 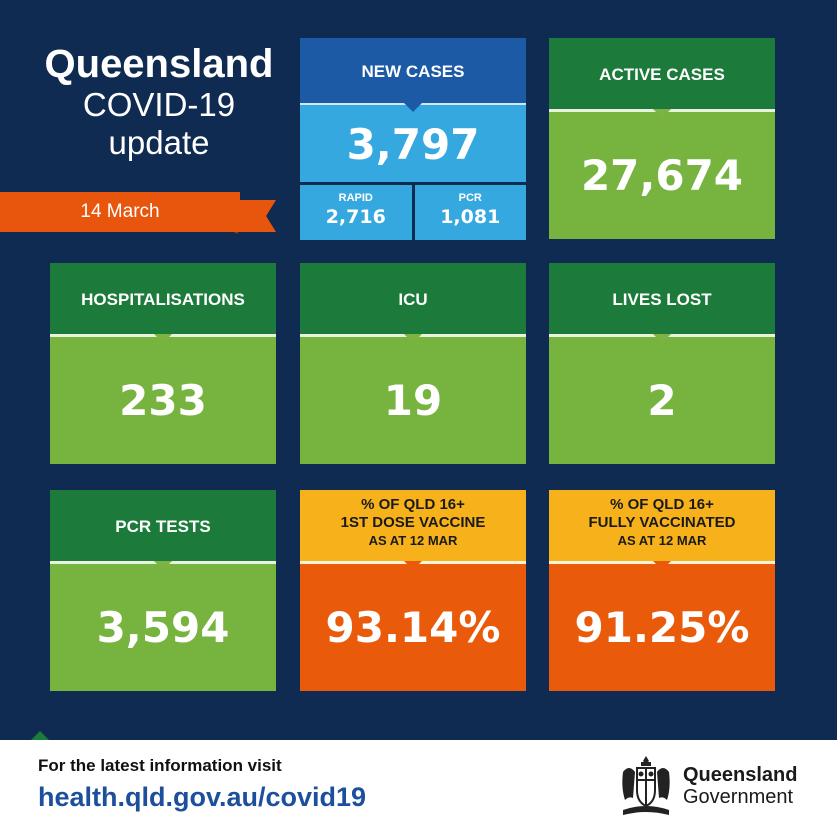 I want to click on fully-vaccinated-value: 91.25%, so click(x=662, y=627).